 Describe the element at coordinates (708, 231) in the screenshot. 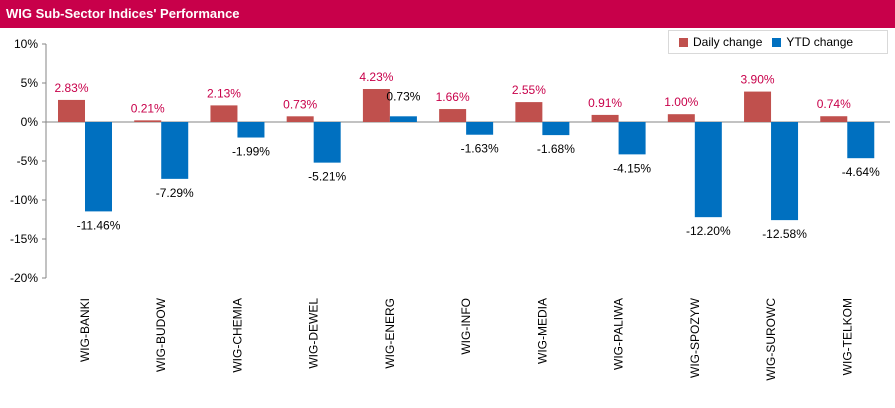

I see `data-label-ytd: -12.20%` at that location.